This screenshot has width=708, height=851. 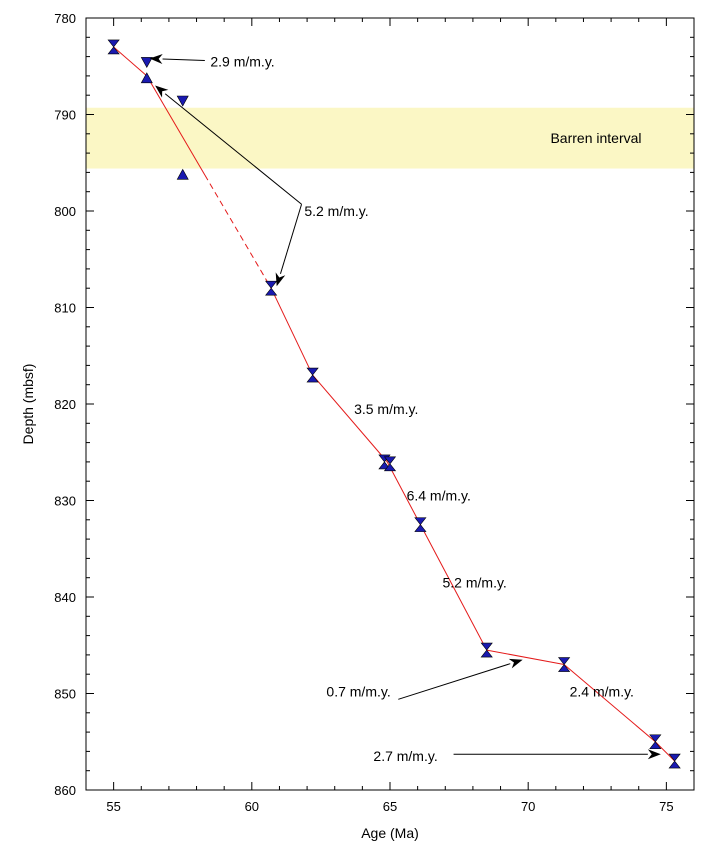 What do you see at coordinates (65, 18) in the screenshot?
I see `y-tick-label: 780` at bounding box center [65, 18].